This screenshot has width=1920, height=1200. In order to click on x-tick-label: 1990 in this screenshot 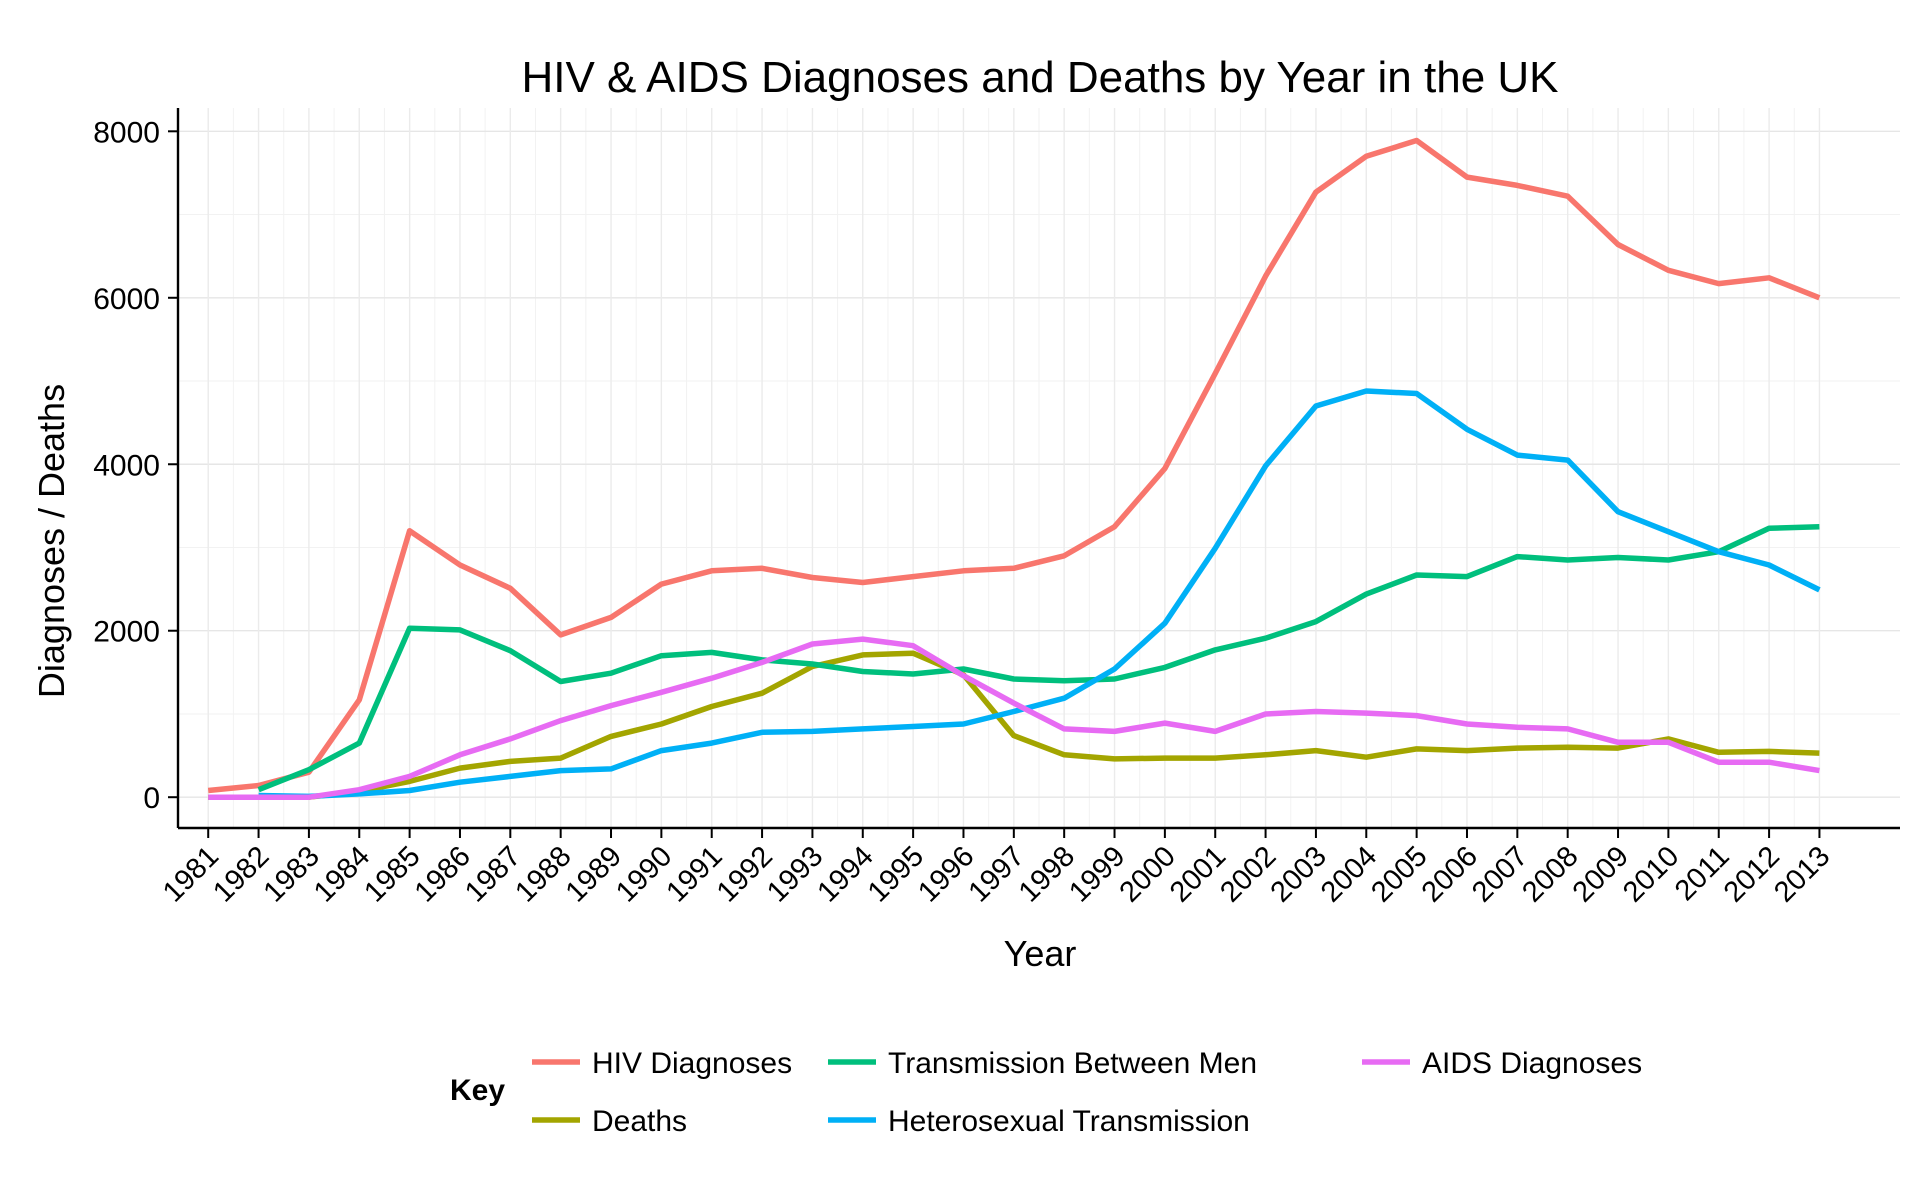, I will do `click(644, 874)`.